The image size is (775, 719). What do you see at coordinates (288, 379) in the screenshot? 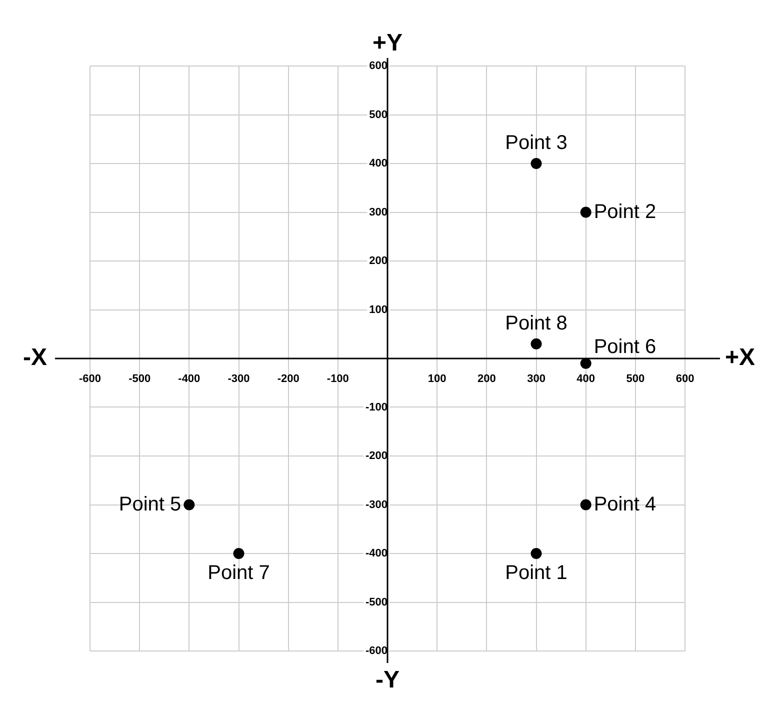
I see `x-tick-label: -200` at bounding box center [288, 379].